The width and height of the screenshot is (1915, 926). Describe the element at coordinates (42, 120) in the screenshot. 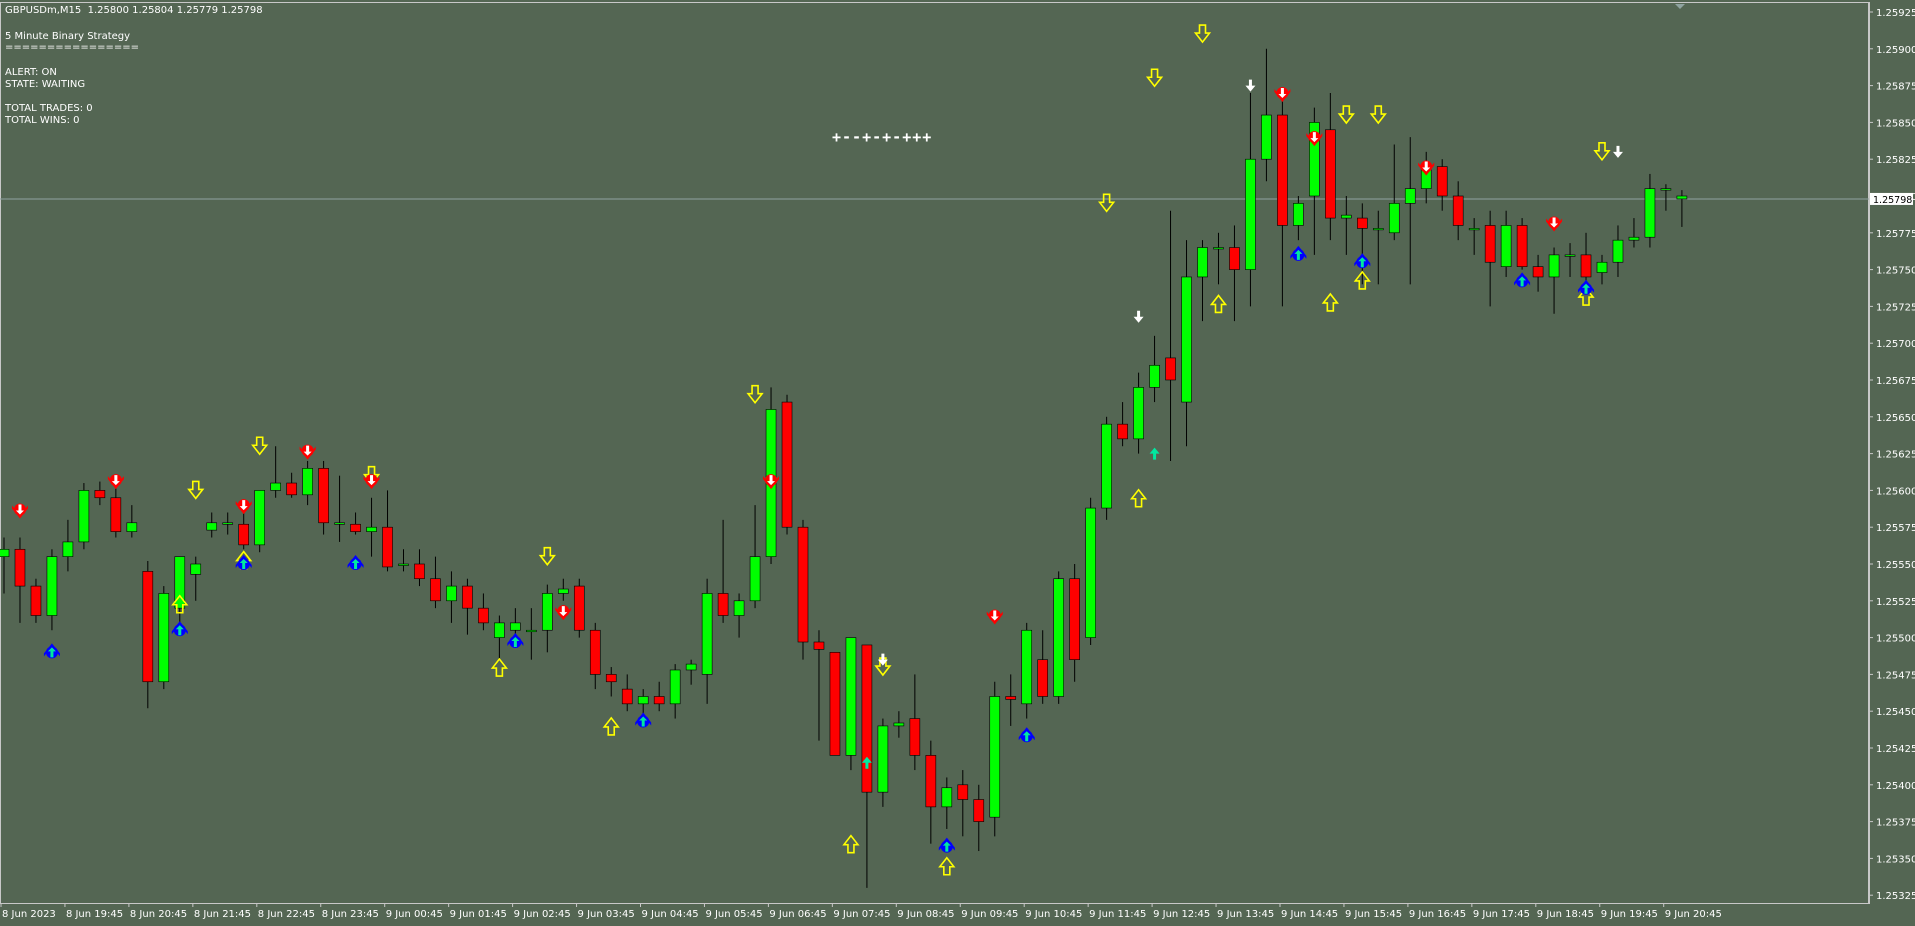

I see `total-wins: TOTAL WINS: 0` at that location.